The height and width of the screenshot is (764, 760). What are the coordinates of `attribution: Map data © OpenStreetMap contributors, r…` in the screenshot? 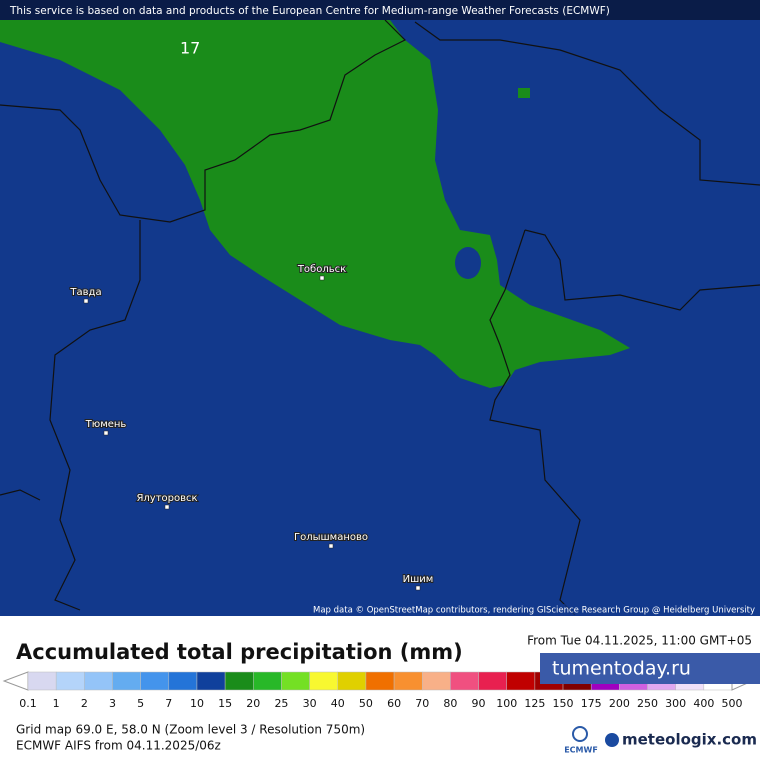 It's located at (534, 611).